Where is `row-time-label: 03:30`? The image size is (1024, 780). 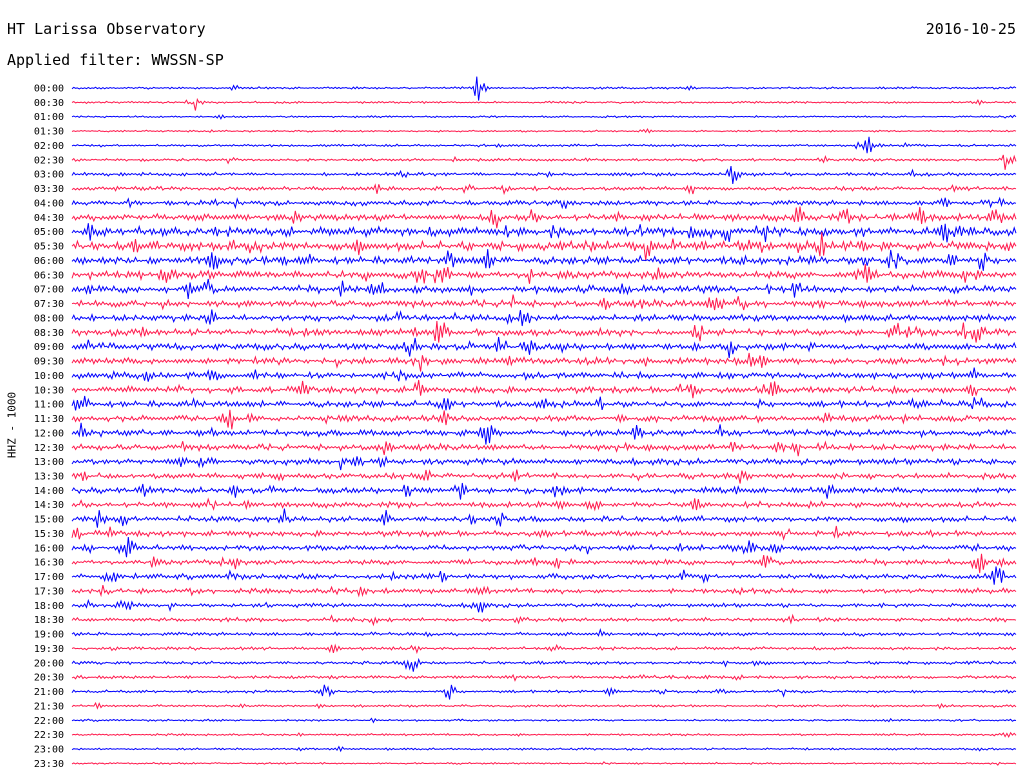
row-time-label: 03:30 is located at coordinates (49, 189).